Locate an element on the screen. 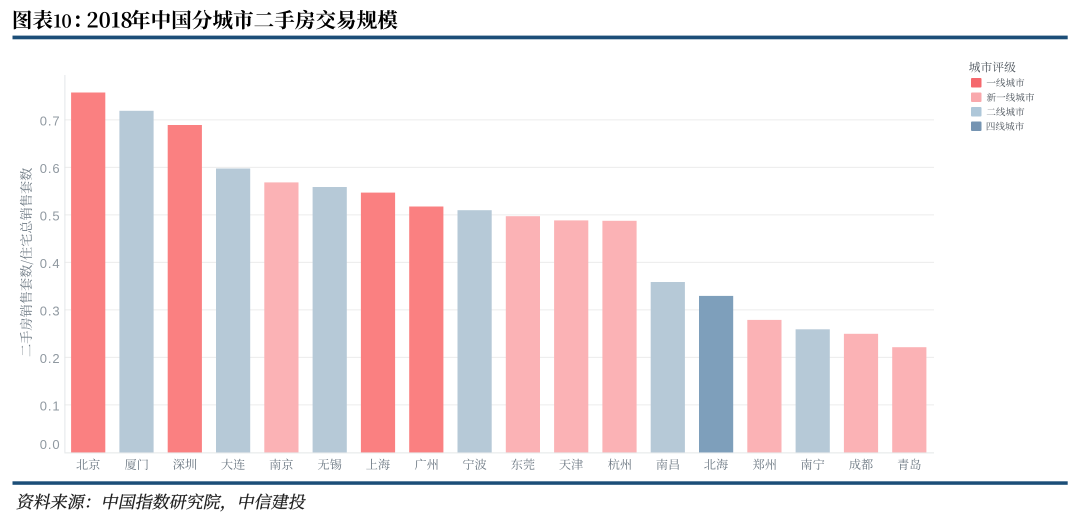 This screenshot has width=1080, height=515. svg-text: 0.3 is located at coordinates (50, 311).